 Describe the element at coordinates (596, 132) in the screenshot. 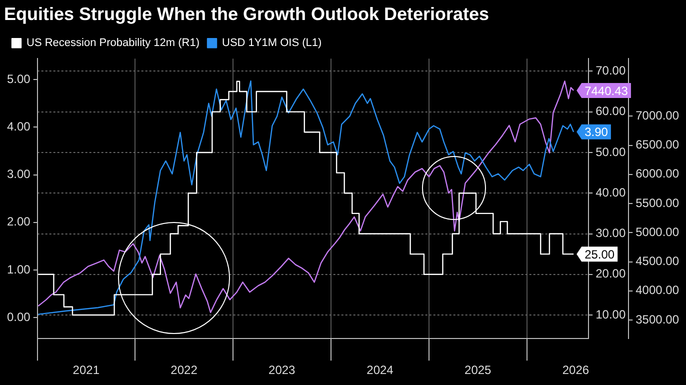

I see `data-label: 3.90` at that location.